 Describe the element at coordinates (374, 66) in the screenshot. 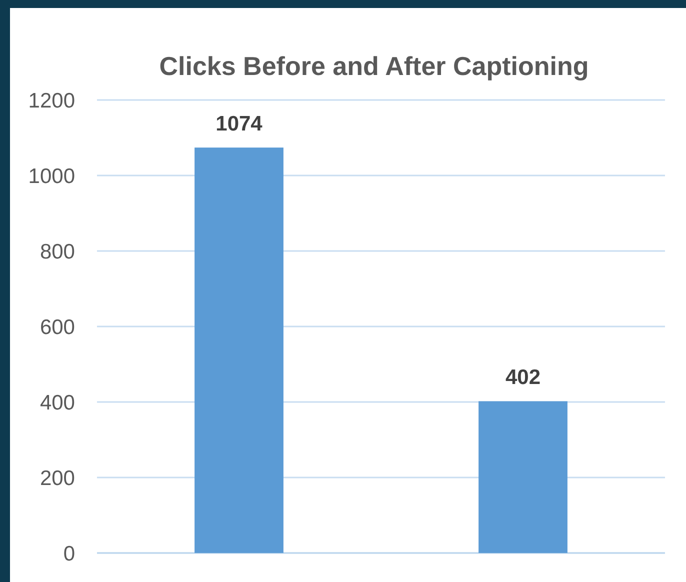

I see `chart-title: Clicks Before and After Captioning` at that location.